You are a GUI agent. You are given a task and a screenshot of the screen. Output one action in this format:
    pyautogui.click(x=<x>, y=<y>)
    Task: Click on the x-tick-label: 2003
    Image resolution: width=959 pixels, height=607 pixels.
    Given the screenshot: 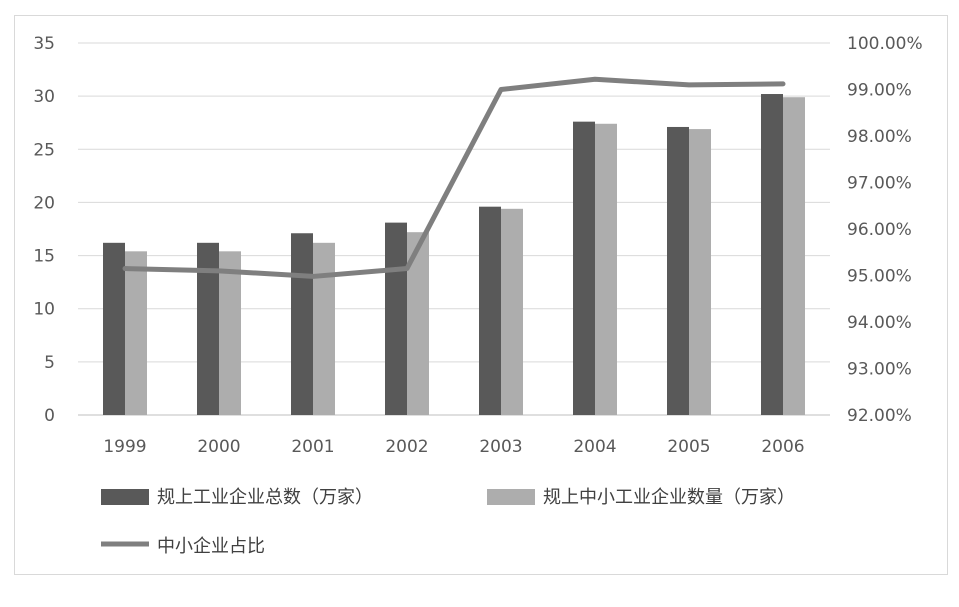 What is the action you would take?
    pyautogui.click(x=500, y=447)
    